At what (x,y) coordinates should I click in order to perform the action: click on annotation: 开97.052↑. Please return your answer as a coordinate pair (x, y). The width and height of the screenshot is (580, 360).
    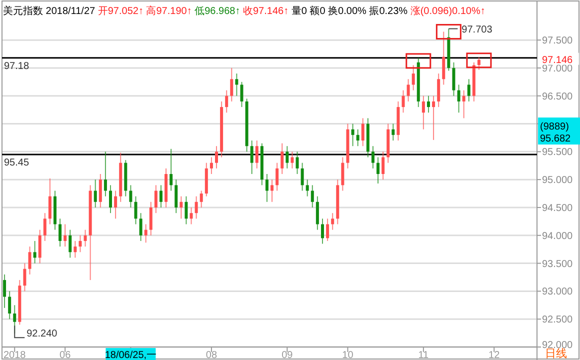
    Looking at the image, I should click on (119, 11).